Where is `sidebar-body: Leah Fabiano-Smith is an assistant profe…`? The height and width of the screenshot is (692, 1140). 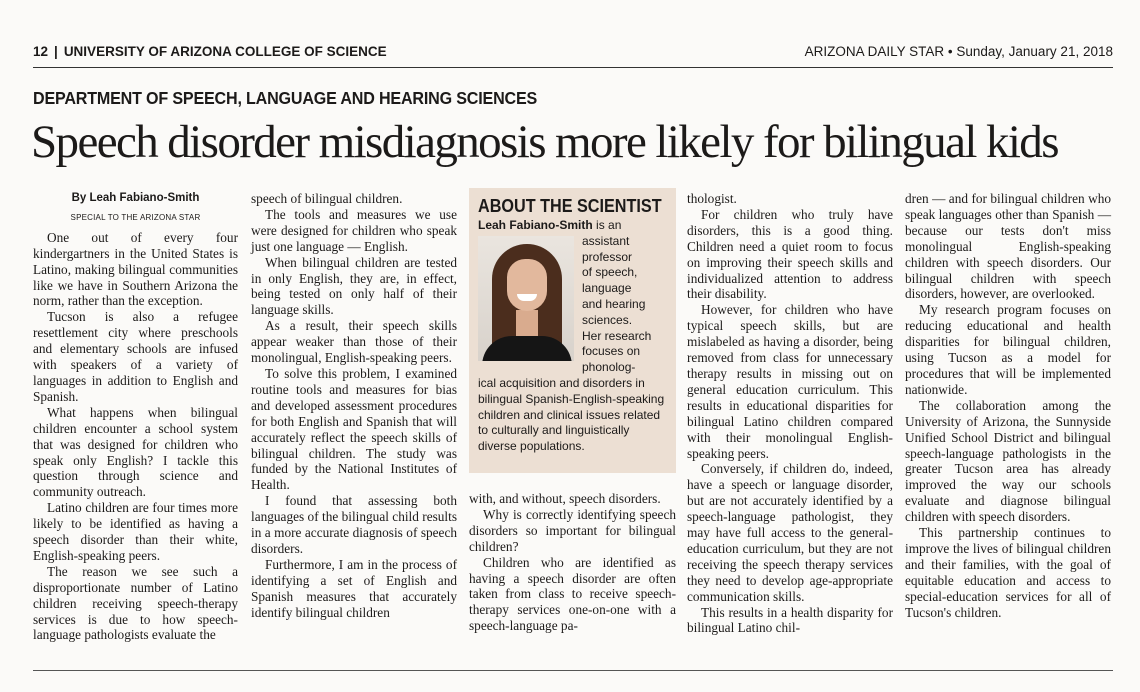 sidebar-body: Leah Fabiano-Smith is an assistant profe… is located at coordinates (572, 336).